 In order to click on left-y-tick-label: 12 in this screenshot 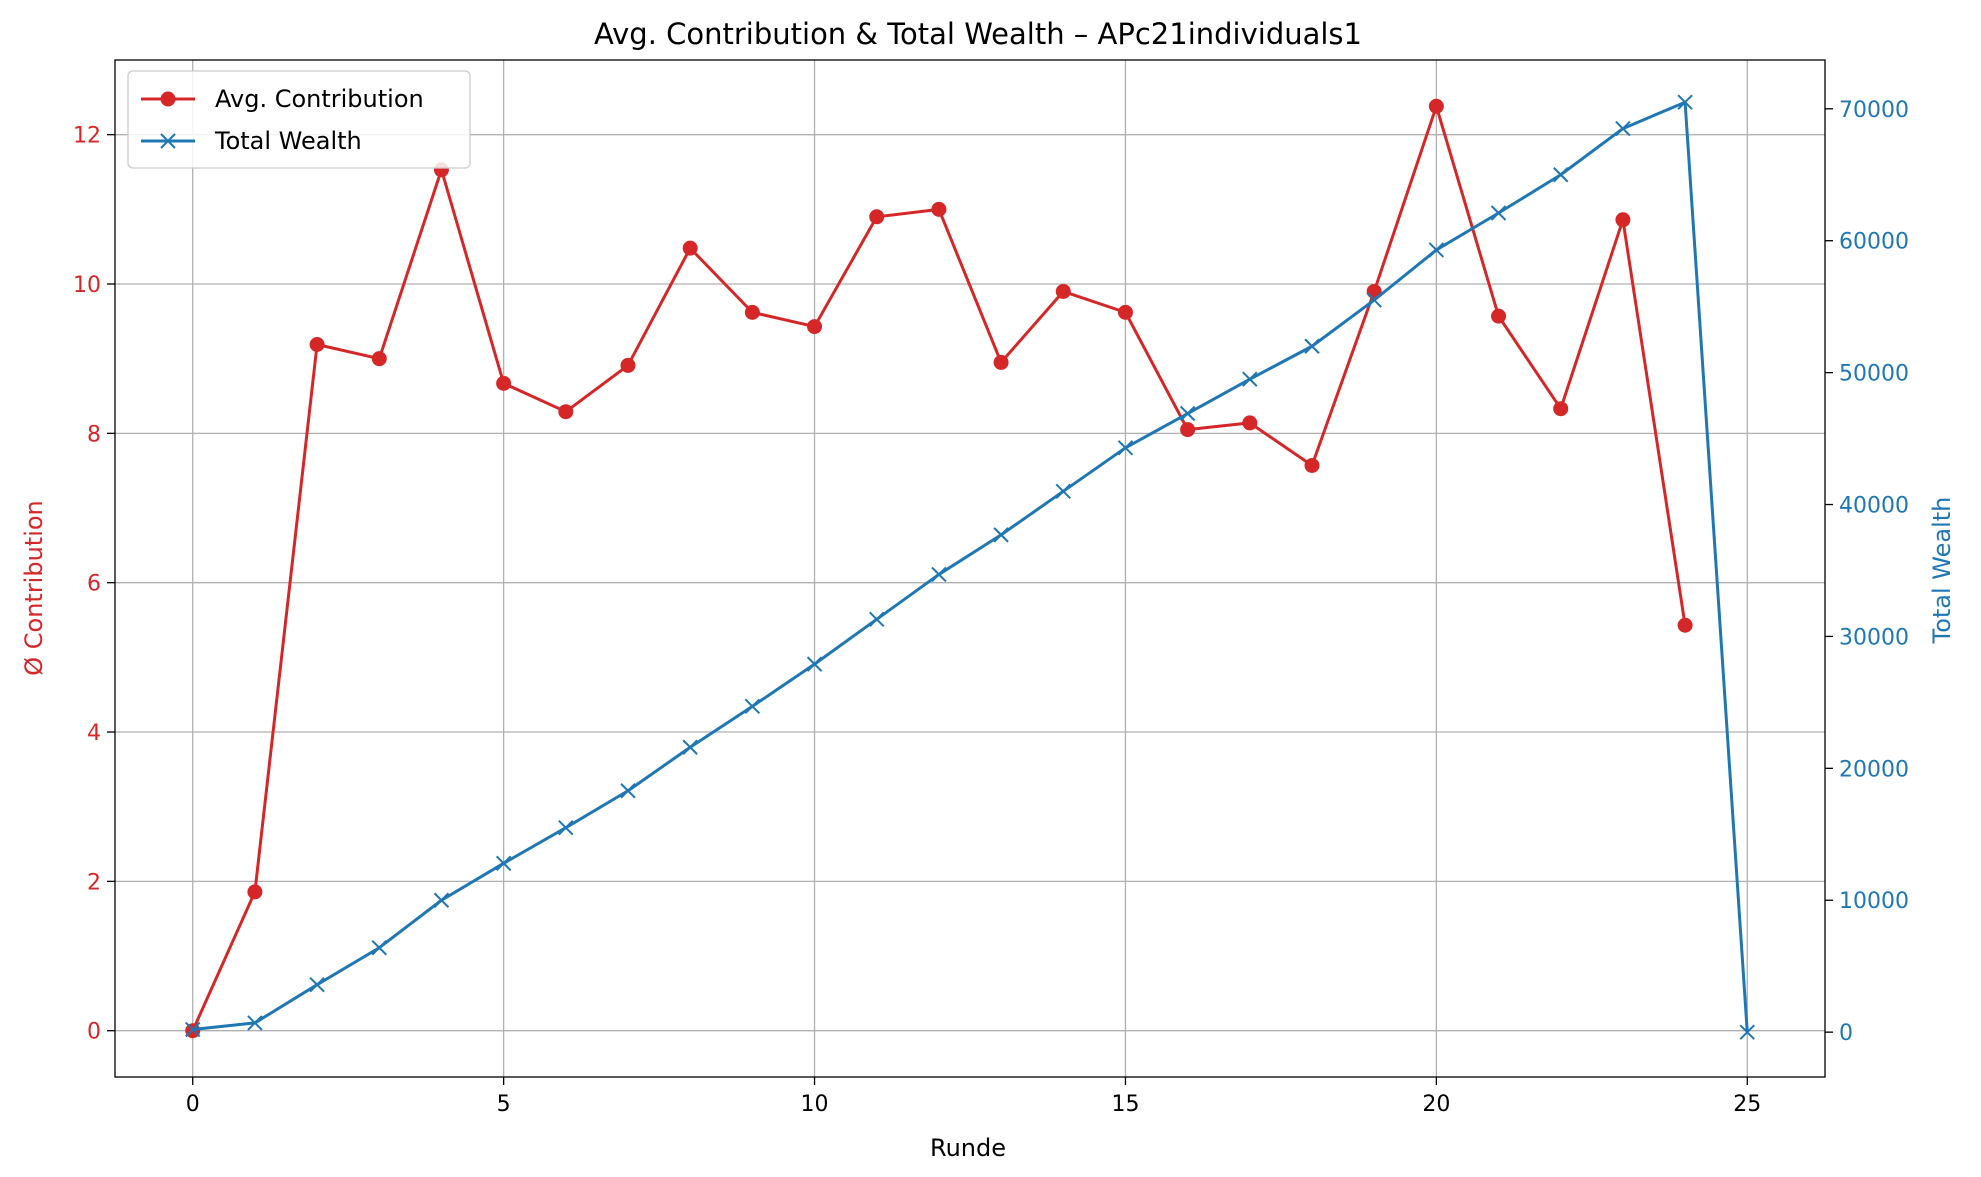, I will do `click(87, 136)`.